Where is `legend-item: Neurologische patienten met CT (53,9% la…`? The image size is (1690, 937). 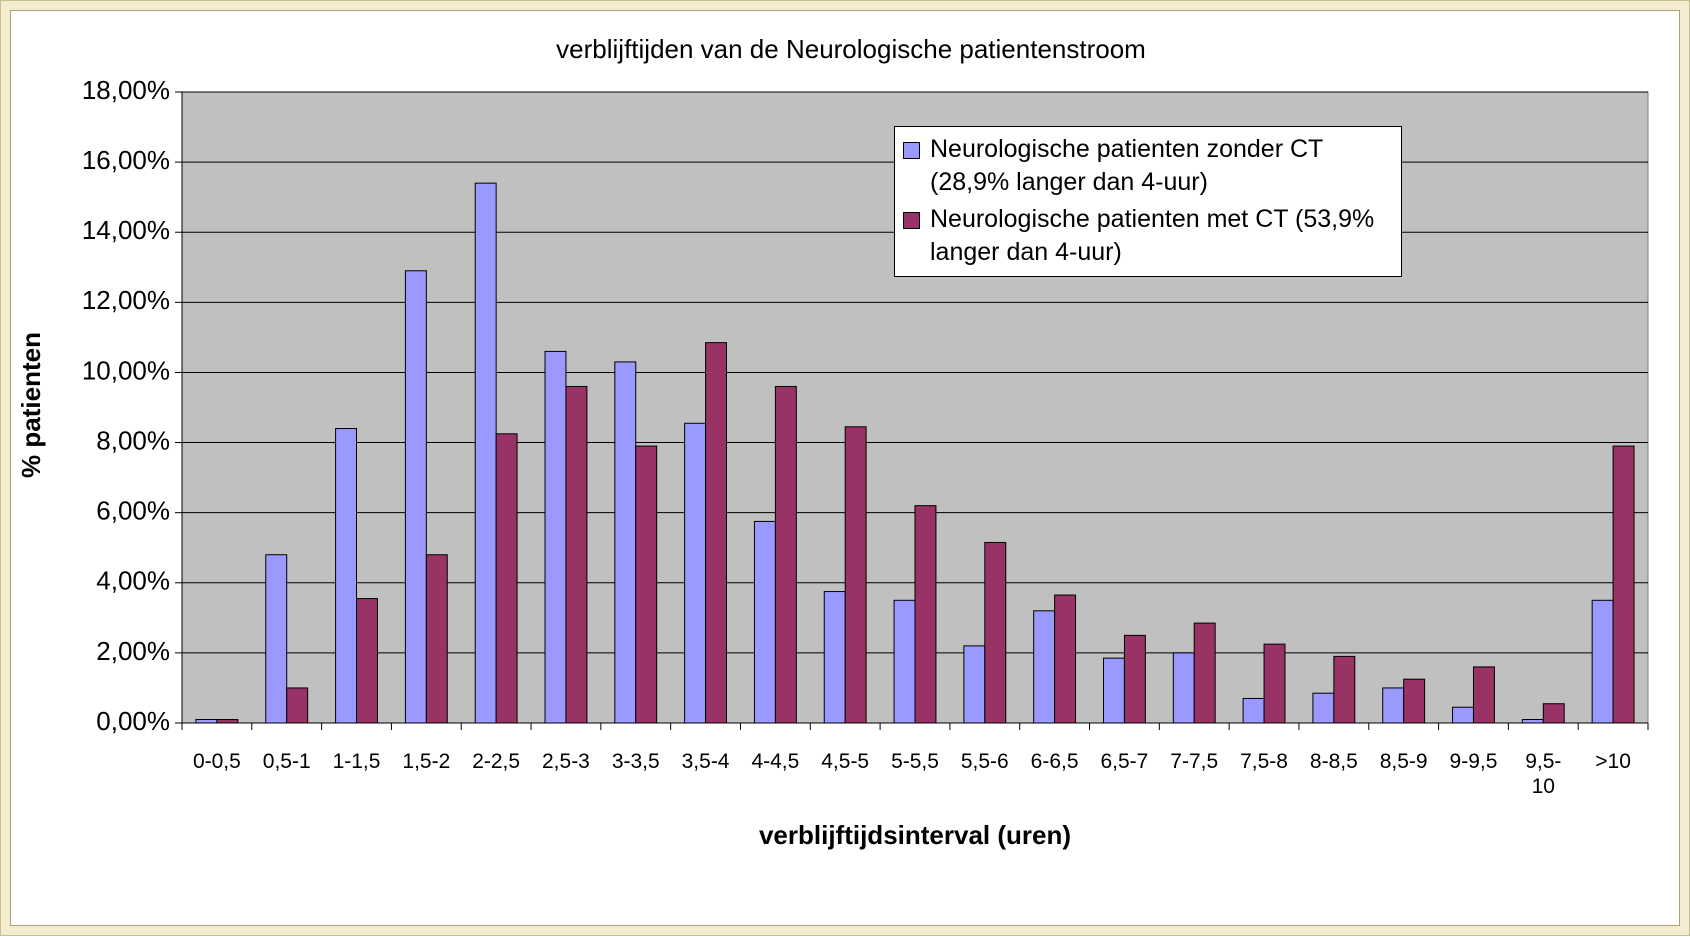 legend-item: Neurologische patienten met CT (53,9% la… is located at coordinates (1152, 236).